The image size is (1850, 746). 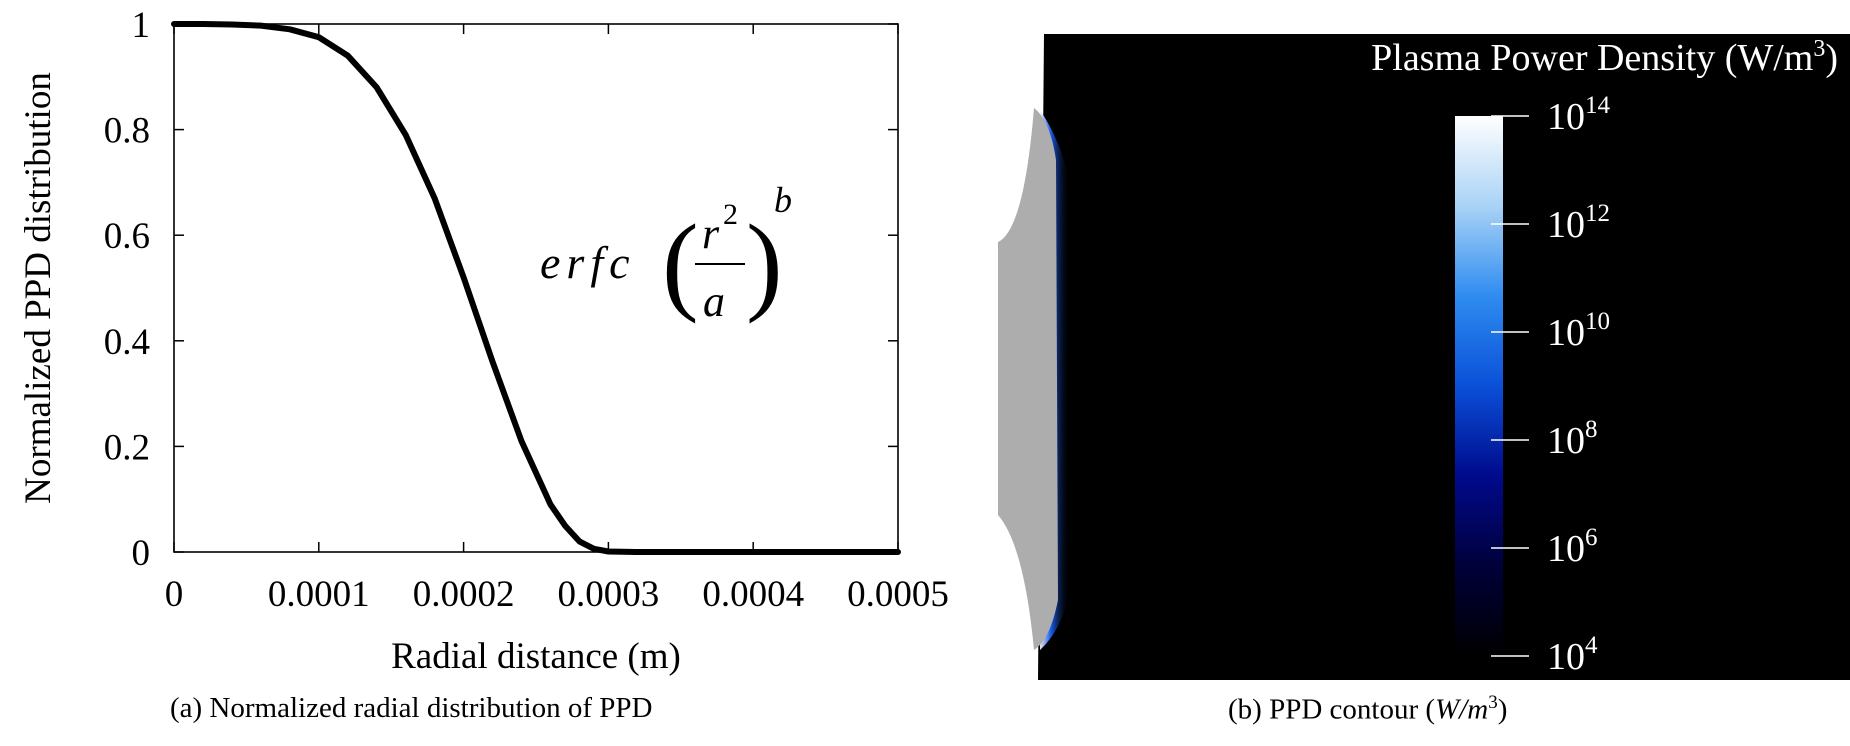 I want to click on colorbar-tick-label: 10¹², so click(x=1578, y=223).